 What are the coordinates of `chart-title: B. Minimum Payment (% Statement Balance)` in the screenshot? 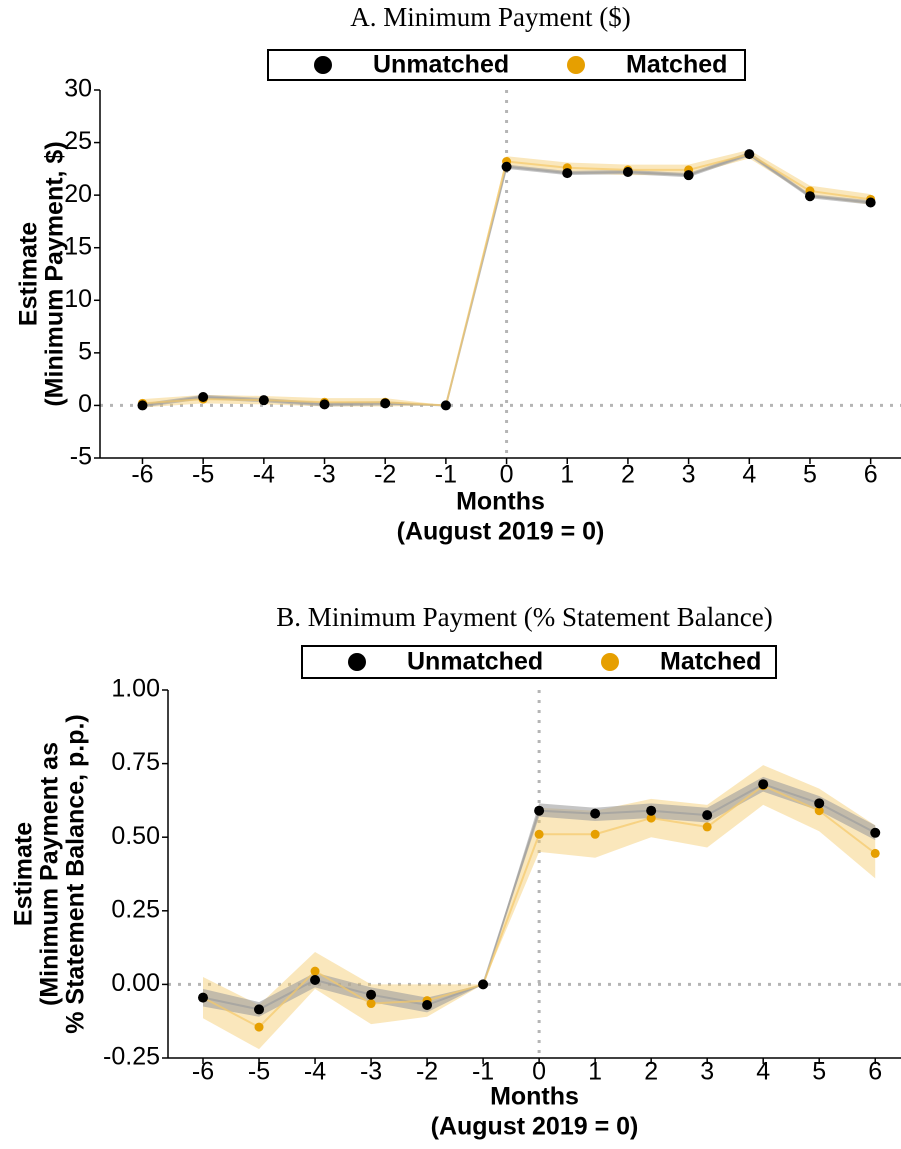 It's located at (524, 617).